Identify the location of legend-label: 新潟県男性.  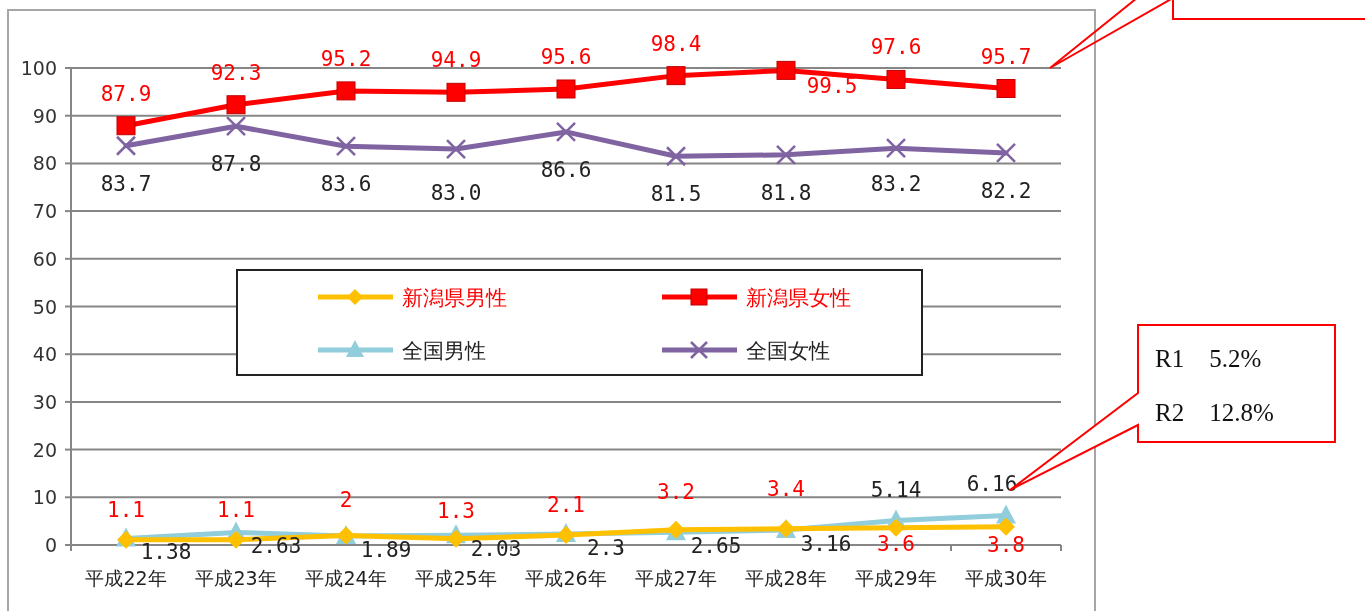
(454, 298).